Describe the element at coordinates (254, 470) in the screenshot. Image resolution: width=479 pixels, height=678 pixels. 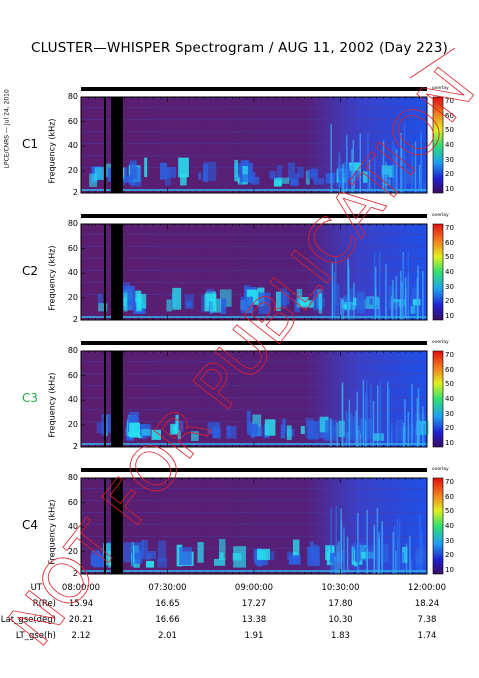
I see `data-availability-bar` at that location.